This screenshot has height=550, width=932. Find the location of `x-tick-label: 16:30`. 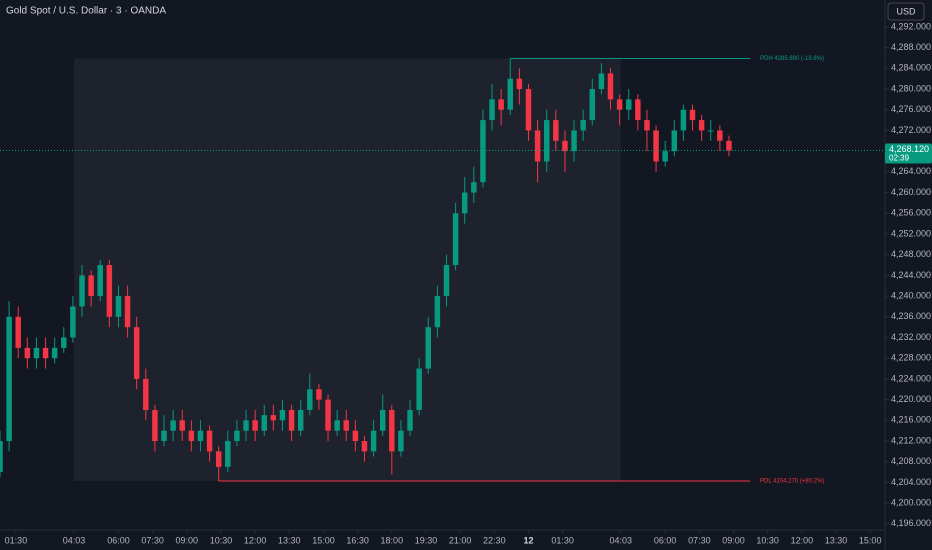

x-tick-label: 16:30 is located at coordinates (357, 540).